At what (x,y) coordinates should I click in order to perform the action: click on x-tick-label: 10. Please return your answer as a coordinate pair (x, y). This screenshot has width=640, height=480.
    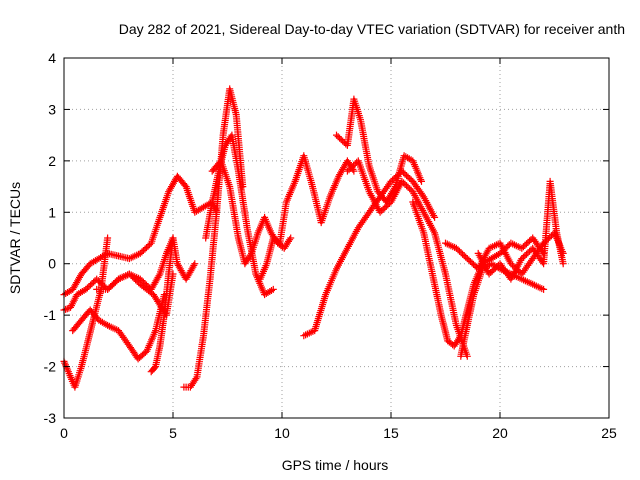
    Looking at the image, I should click on (282, 433).